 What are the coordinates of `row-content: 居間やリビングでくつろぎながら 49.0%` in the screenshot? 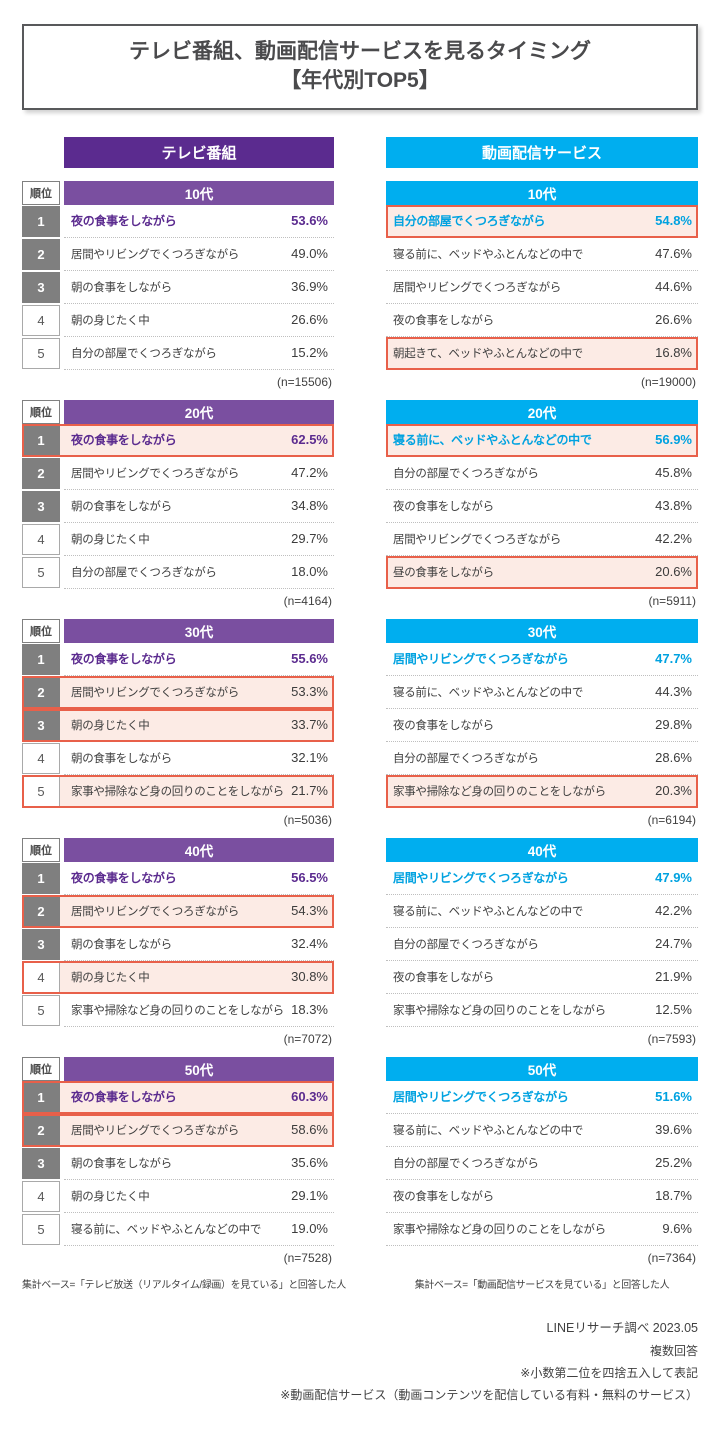 It's located at (199, 254).